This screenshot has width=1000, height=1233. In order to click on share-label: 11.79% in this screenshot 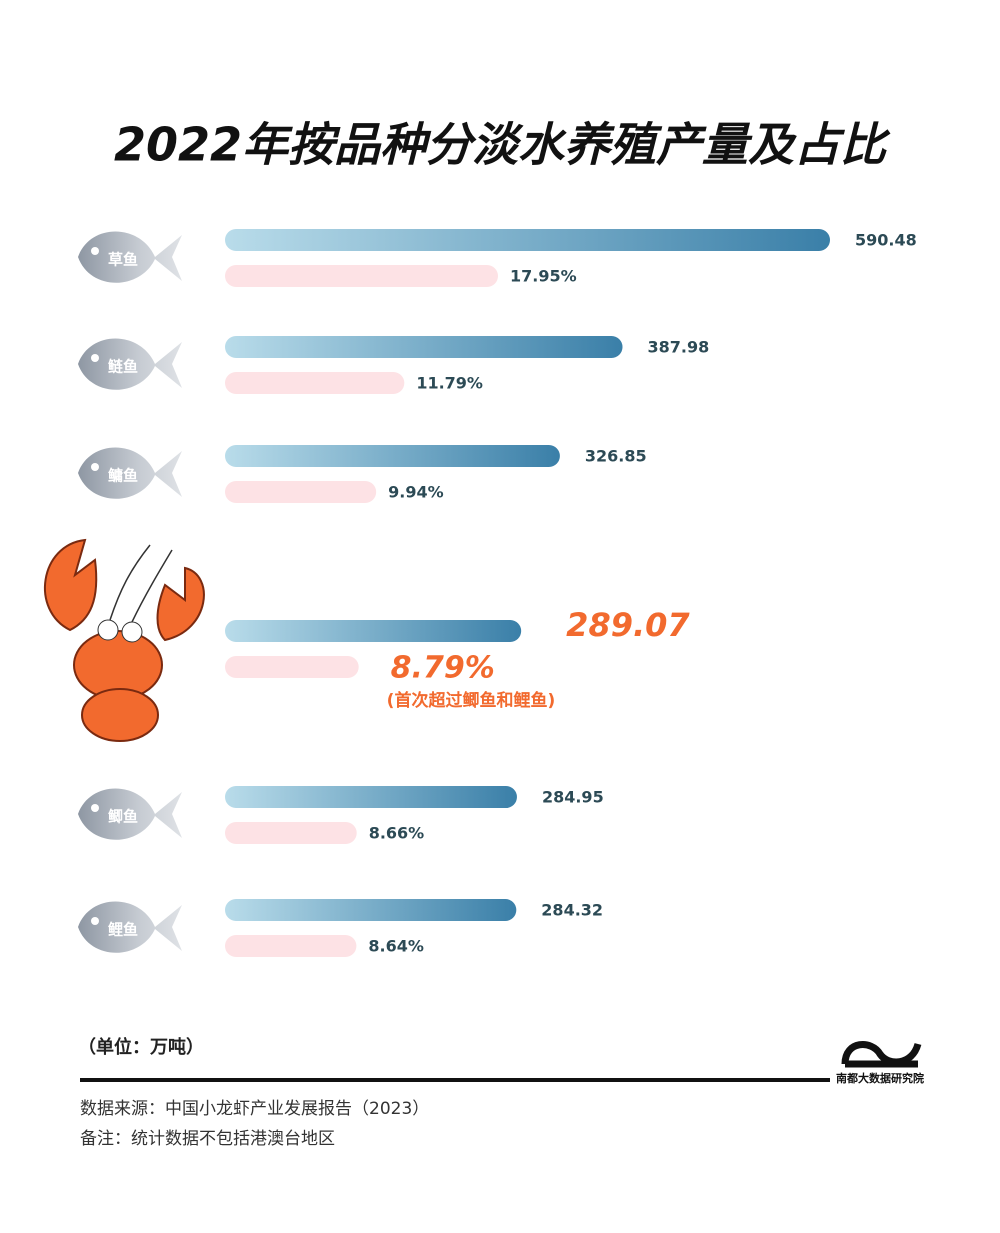, I will do `click(449, 383)`.